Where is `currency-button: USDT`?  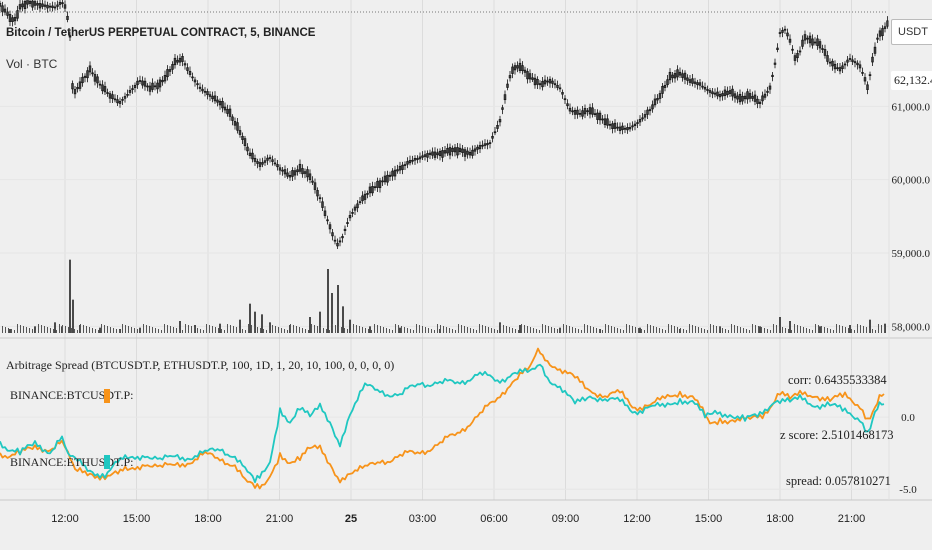 currency-button: USDT is located at coordinates (911, 32).